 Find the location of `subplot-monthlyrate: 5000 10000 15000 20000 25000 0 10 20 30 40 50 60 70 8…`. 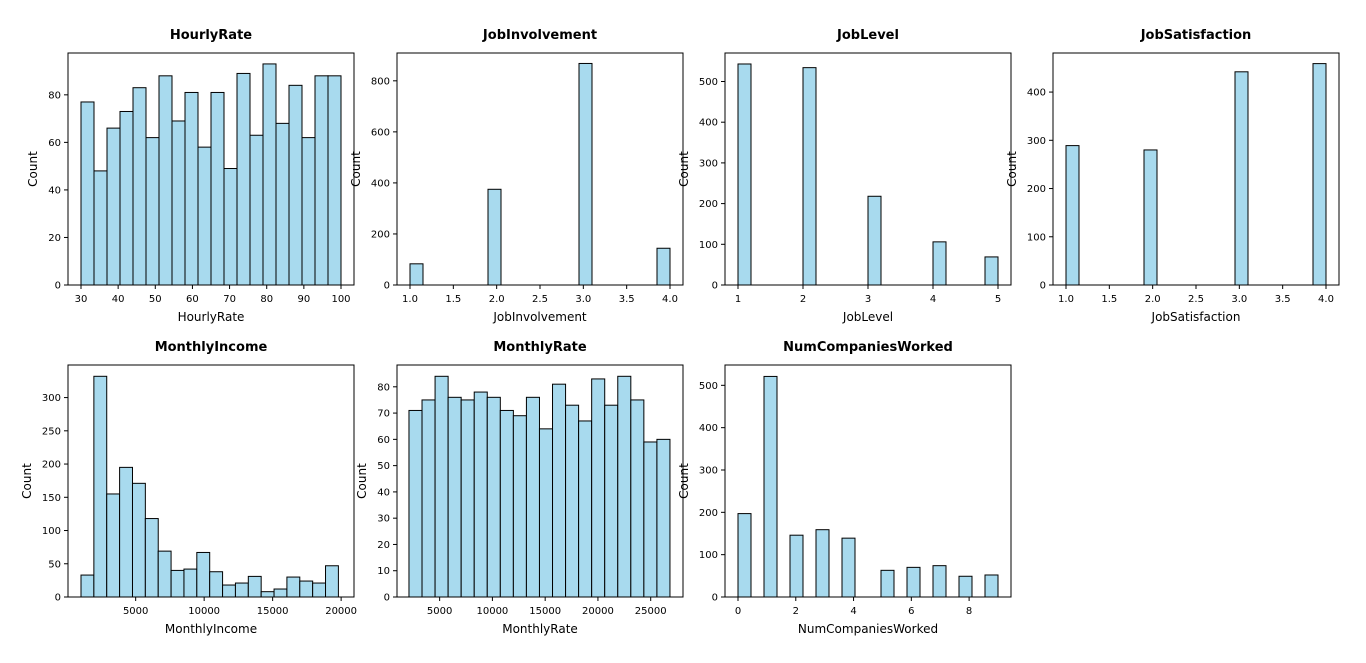

subplot-monthlyrate: 5000 10000 15000 20000 25000 0 10 20 30 40 50 60 70 8… is located at coordinates (519, 488).